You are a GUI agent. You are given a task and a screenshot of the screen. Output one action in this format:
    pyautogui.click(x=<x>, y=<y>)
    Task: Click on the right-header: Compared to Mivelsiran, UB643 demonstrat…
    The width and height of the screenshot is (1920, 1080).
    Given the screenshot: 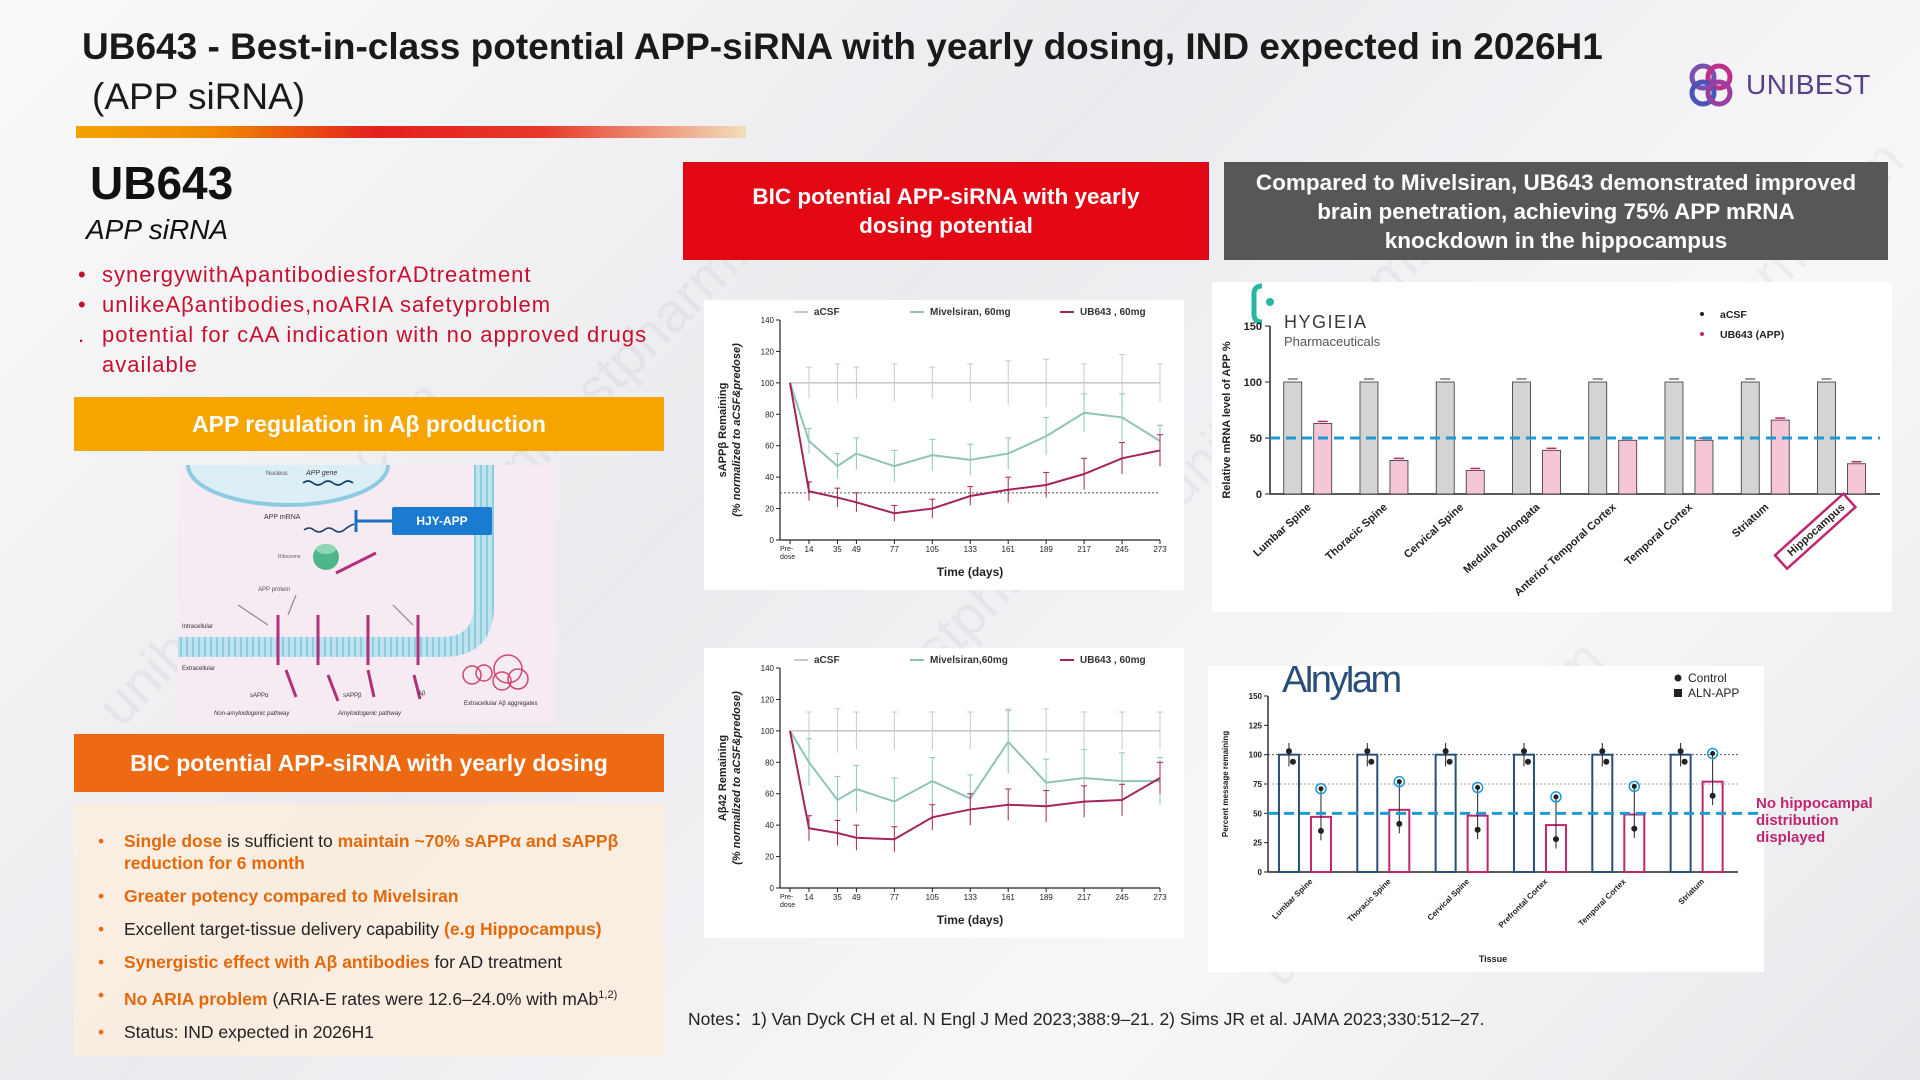 What is the action you would take?
    pyautogui.click(x=1556, y=211)
    